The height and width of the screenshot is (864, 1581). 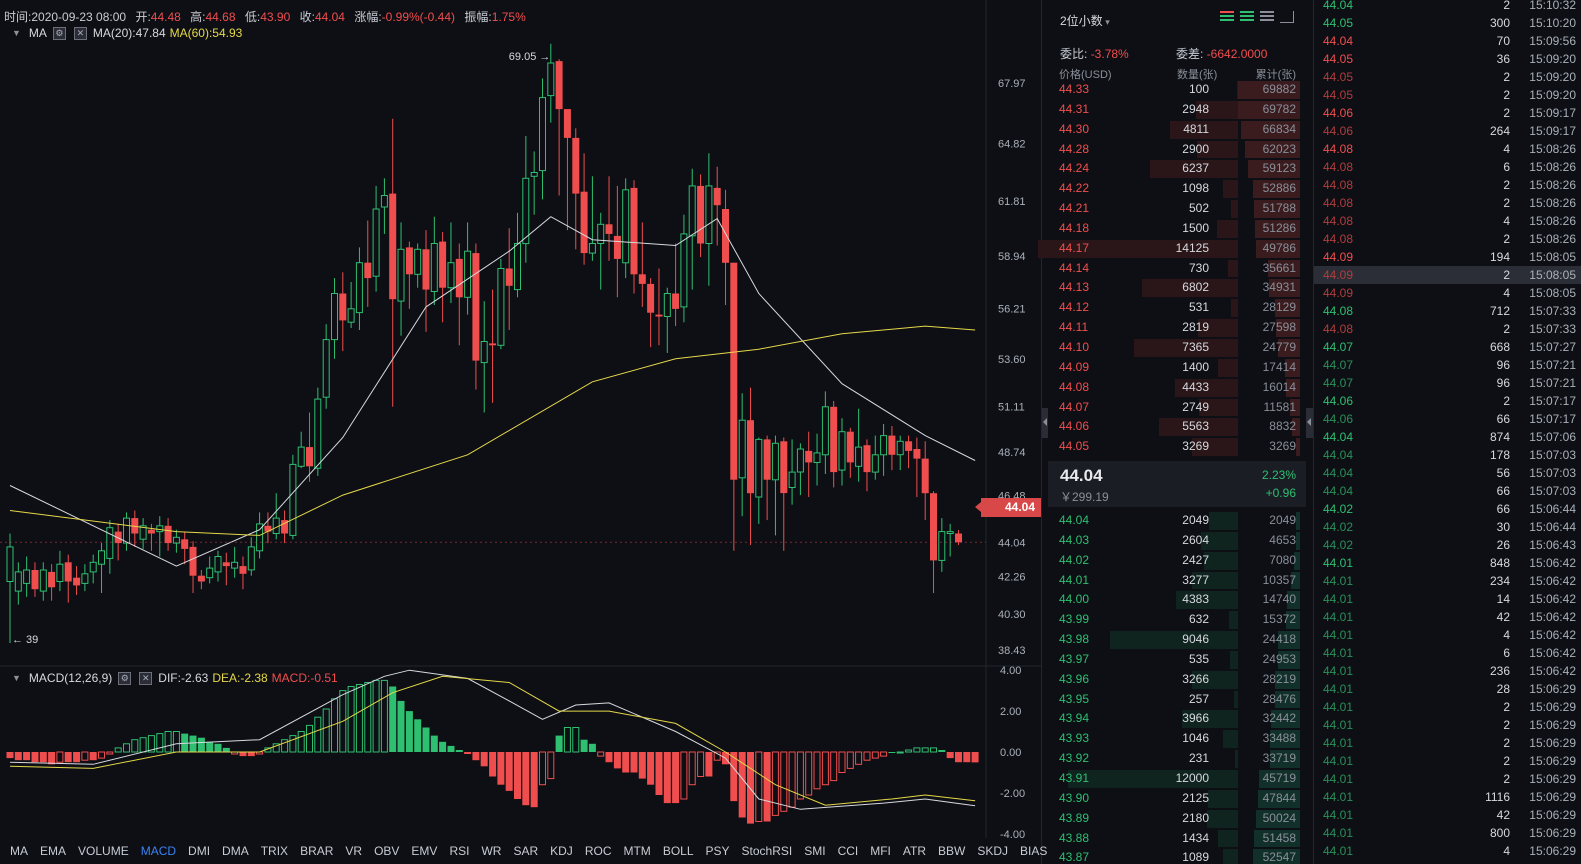 What do you see at coordinates (1447, 311) in the screenshot?
I see `trade-row: 44.08 712 15:07:33` at bounding box center [1447, 311].